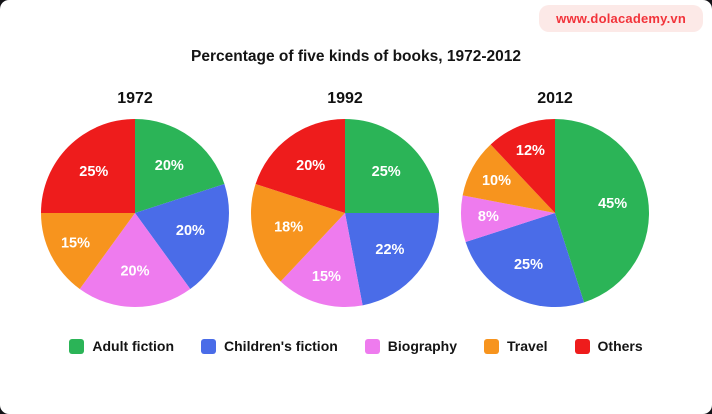 The height and width of the screenshot is (414, 712). I want to click on legend-label: Travel, so click(527, 346).